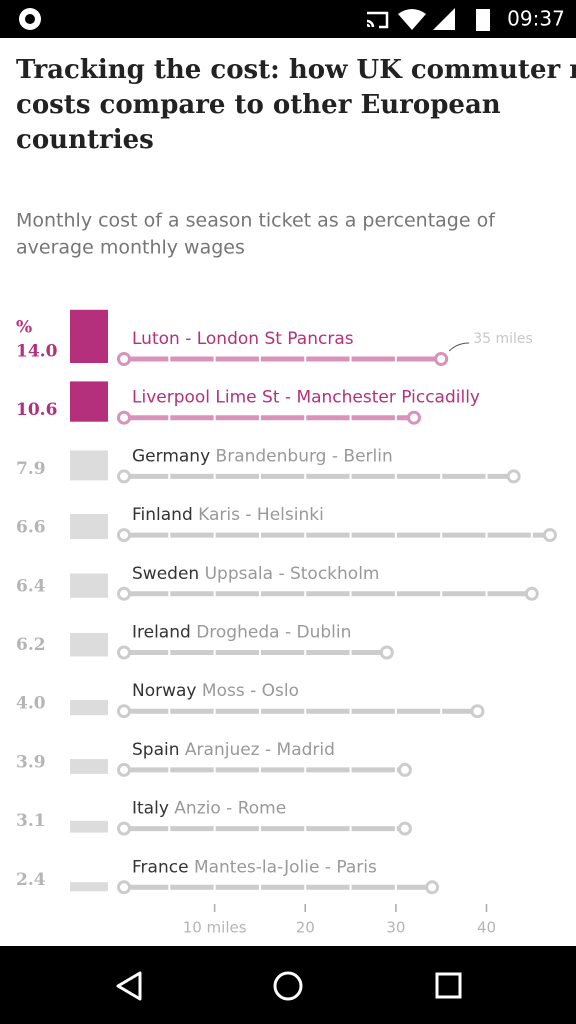  I want to click on country-name: Sweden, so click(165, 574).